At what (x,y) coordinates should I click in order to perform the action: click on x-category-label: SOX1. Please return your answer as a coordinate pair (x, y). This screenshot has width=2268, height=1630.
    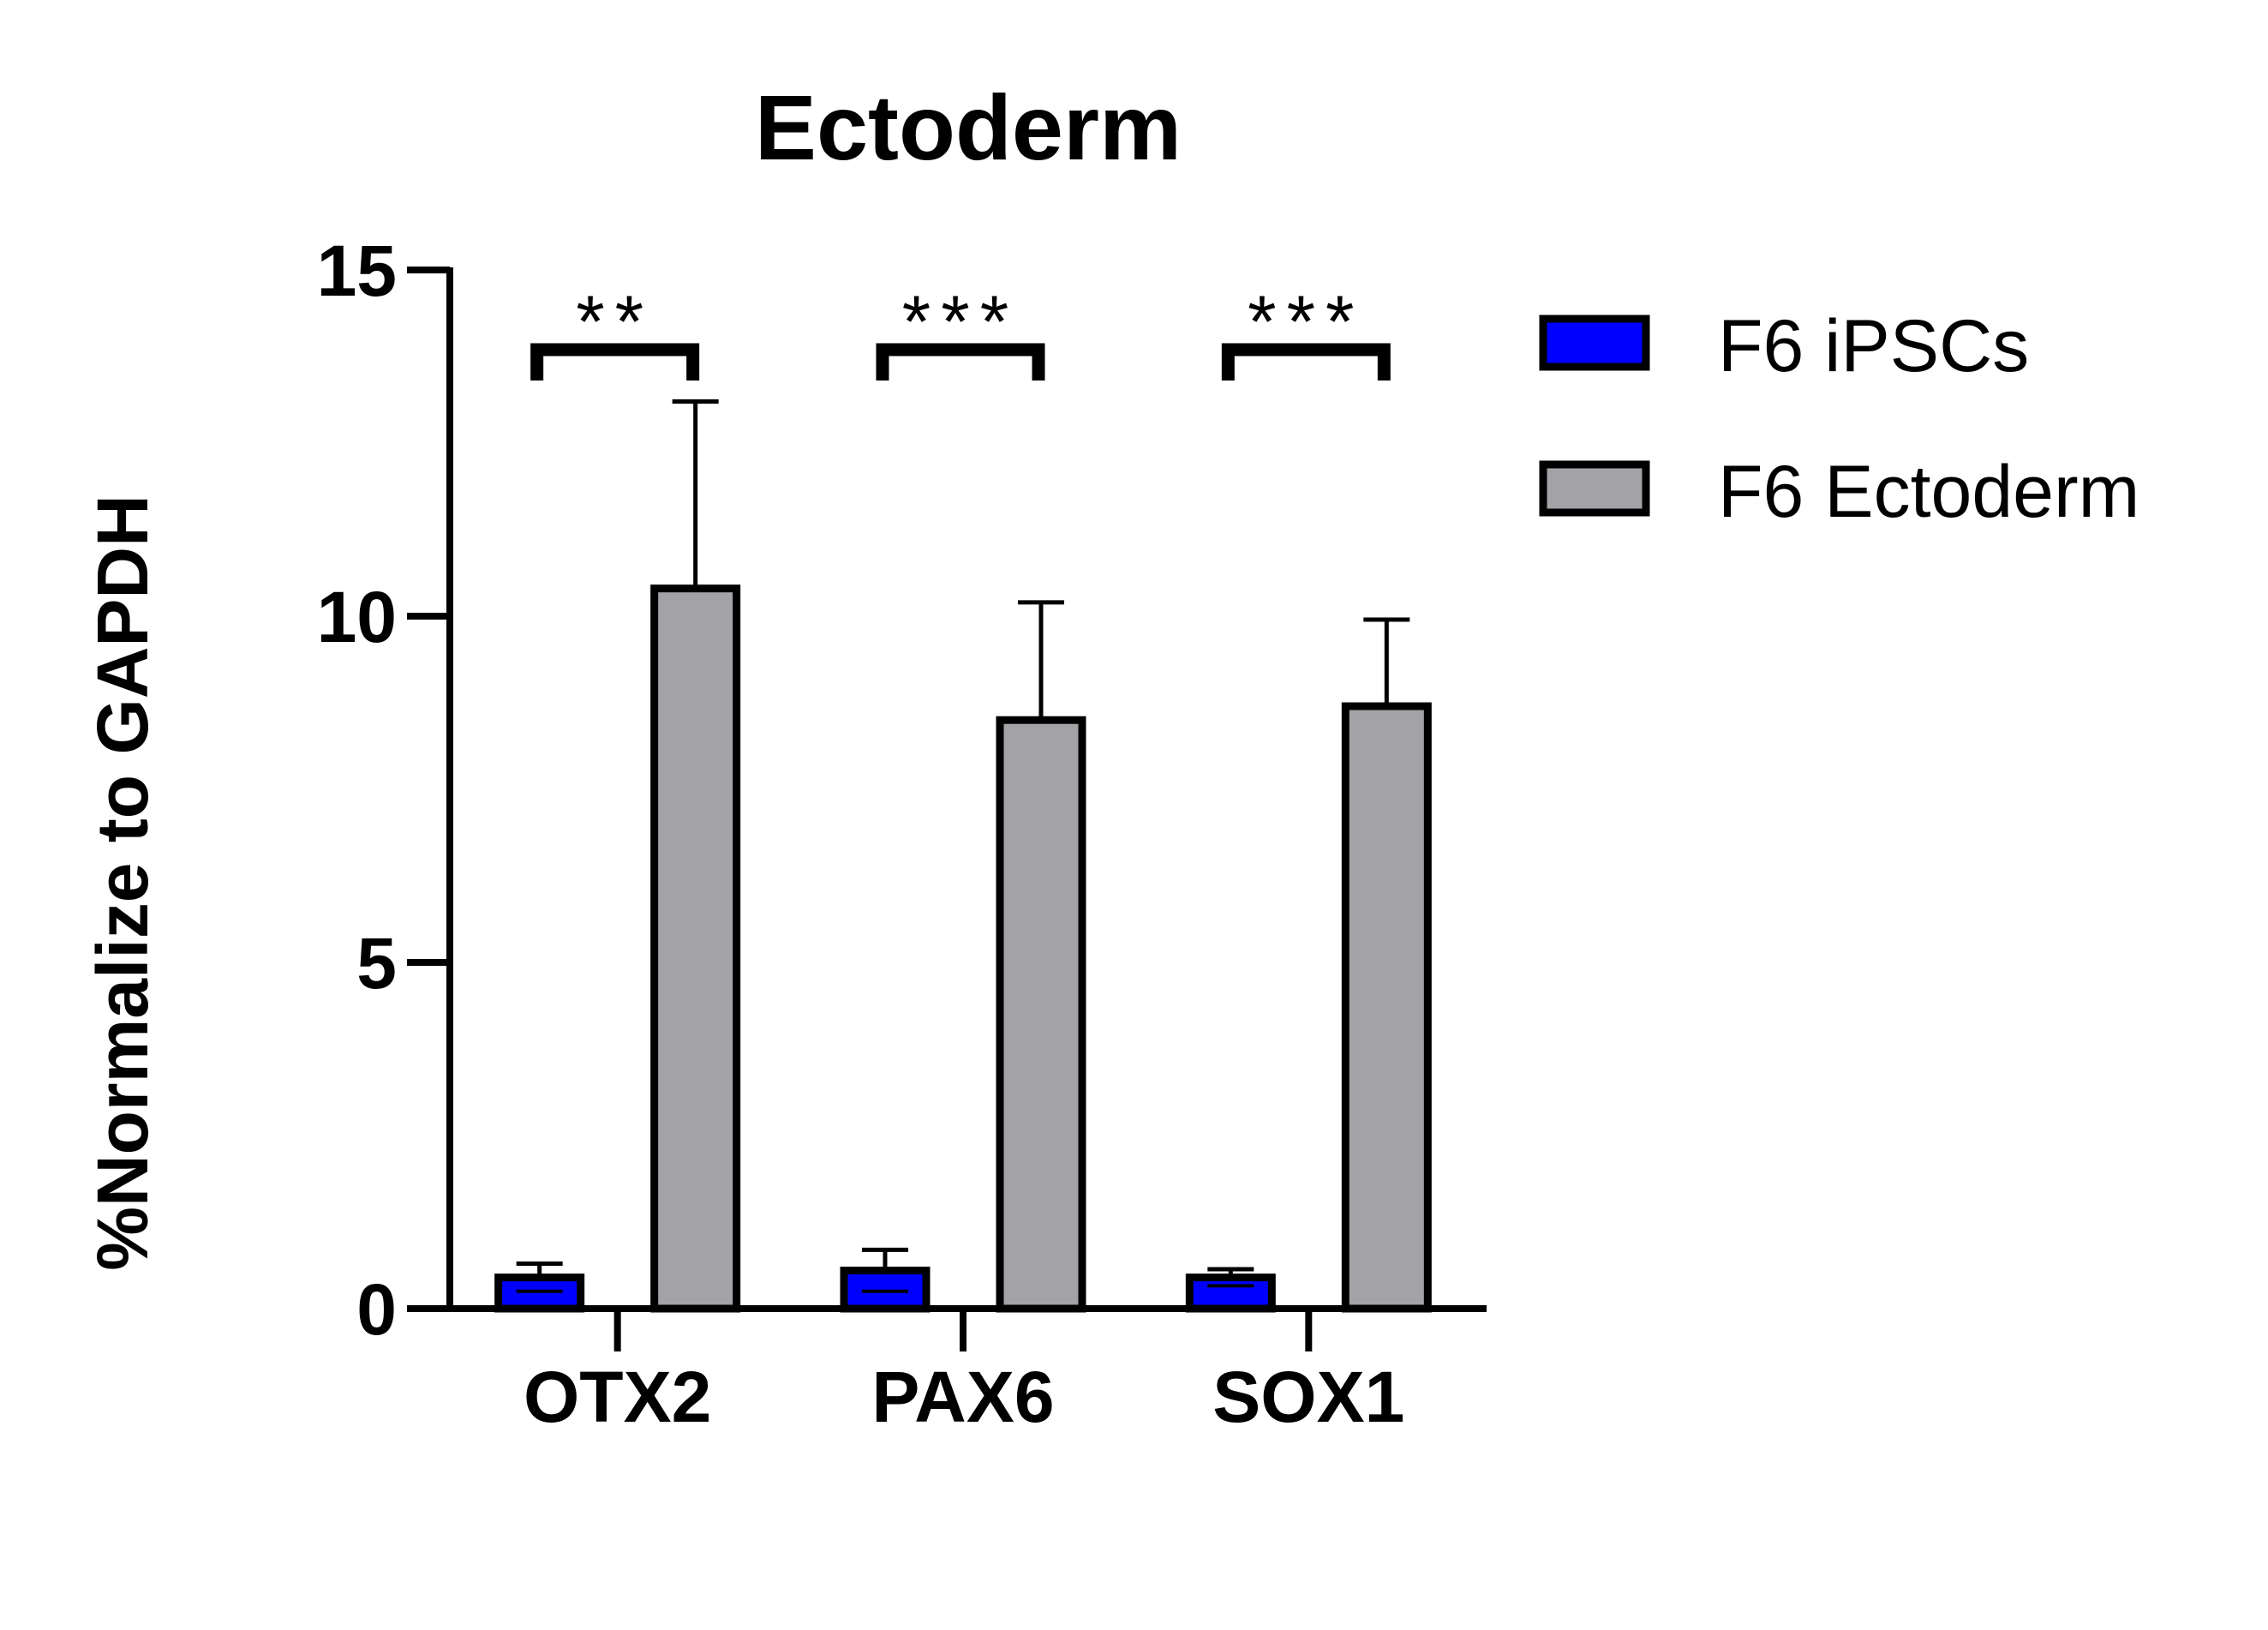
    Looking at the image, I should click on (1308, 1397).